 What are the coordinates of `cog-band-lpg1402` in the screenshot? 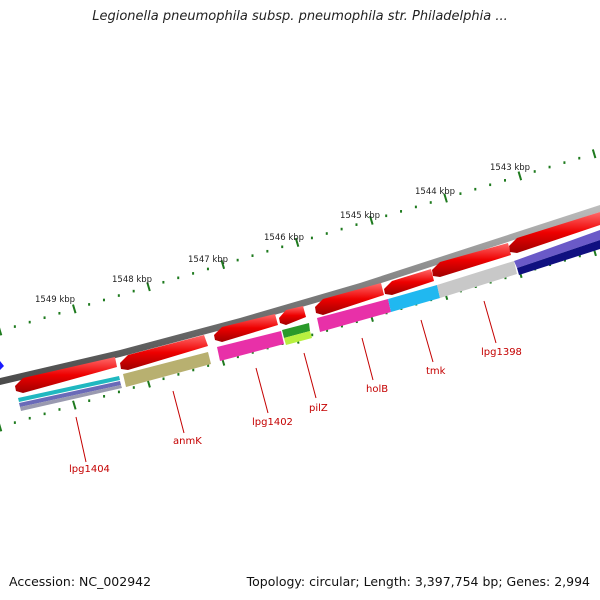 It's located at (250, 346).